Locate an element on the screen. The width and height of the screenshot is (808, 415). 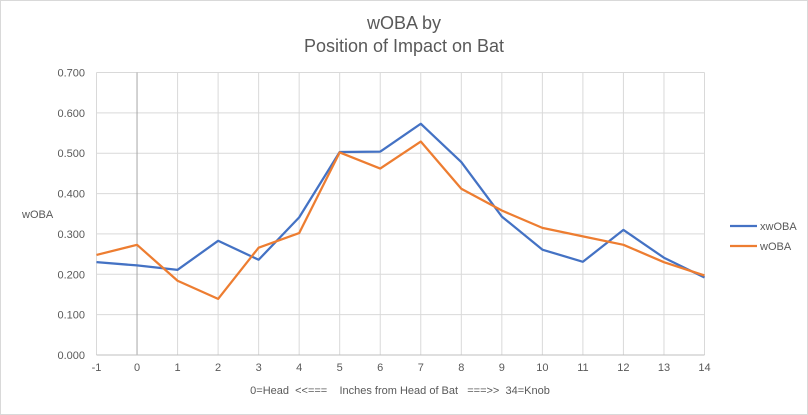
x-tick-label: 9 is located at coordinates (502, 368).